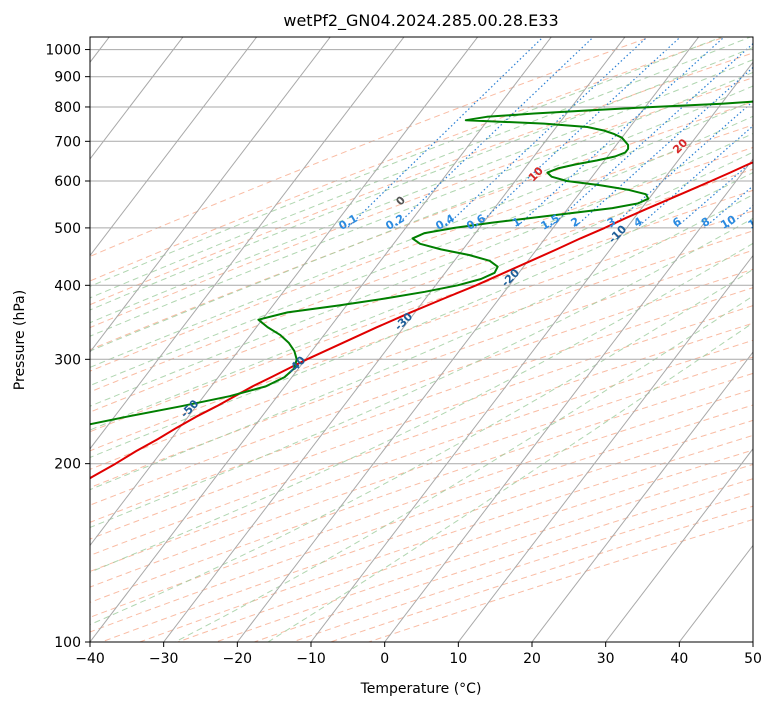  Describe the element at coordinates (90, 659) in the screenshot. I see `x-tick-label: −40` at that location.